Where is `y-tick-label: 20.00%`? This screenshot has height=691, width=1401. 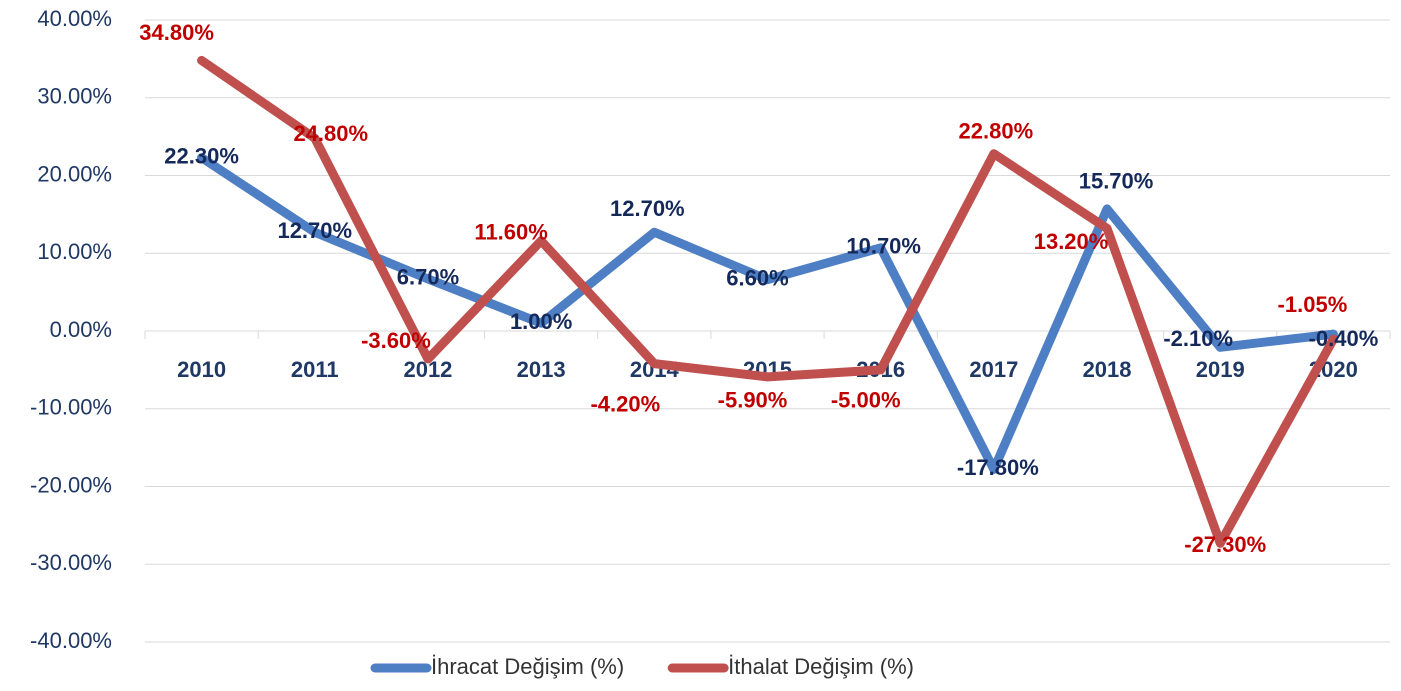 y-tick-label: 20.00% is located at coordinates (74, 173).